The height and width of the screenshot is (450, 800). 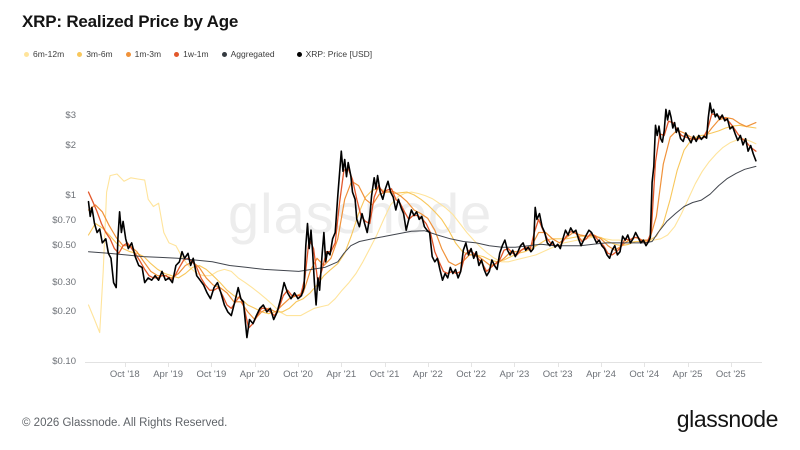 I want to click on y-tick-label: $1, so click(x=70, y=195).